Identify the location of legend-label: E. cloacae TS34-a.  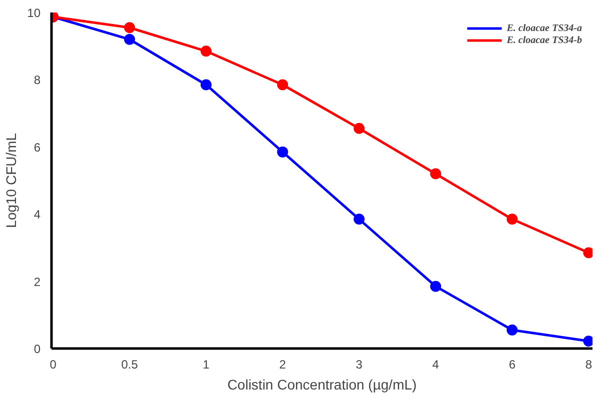
(544, 28).